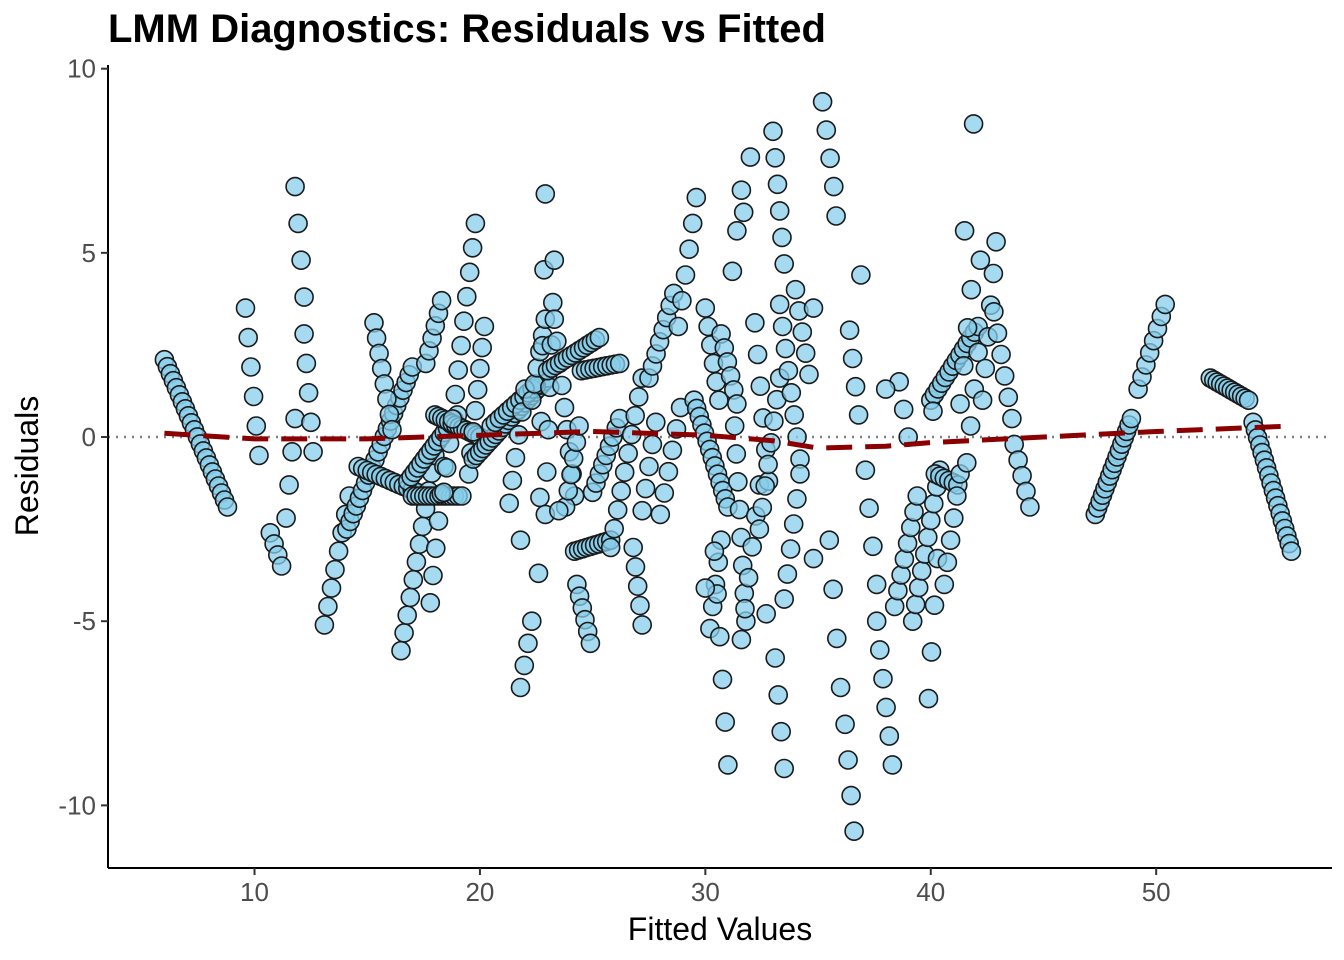 The height and width of the screenshot is (960, 1344). What do you see at coordinates (84, 621) in the screenshot?
I see `y-tick-label: -5` at bounding box center [84, 621].